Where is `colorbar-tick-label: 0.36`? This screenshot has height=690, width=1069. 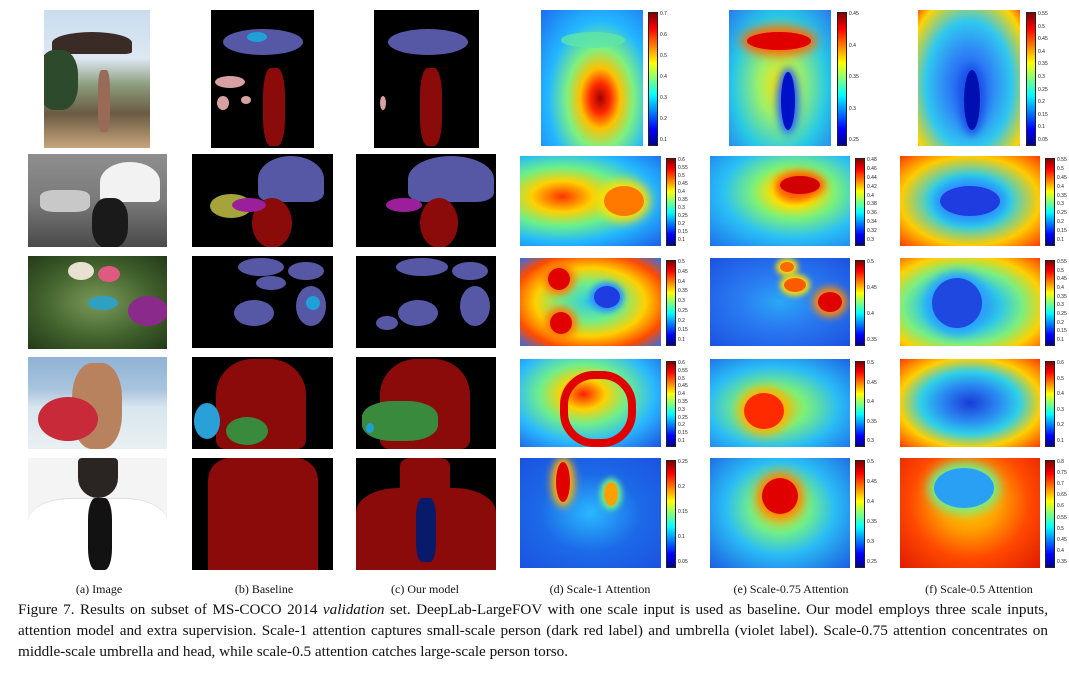
colorbar-tick-label: 0.36 is located at coordinates (872, 213).